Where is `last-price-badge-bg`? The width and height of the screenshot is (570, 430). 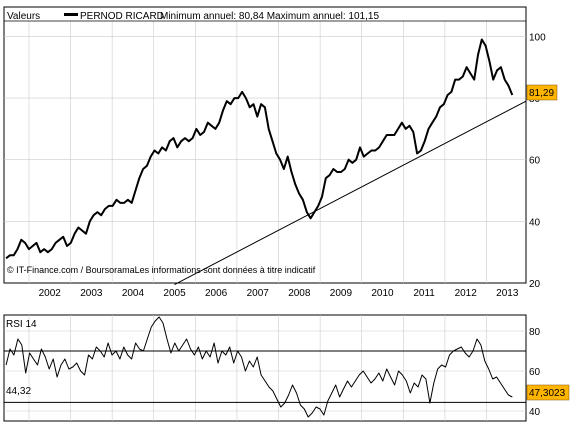 last-price-badge-bg is located at coordinates (542, 92).